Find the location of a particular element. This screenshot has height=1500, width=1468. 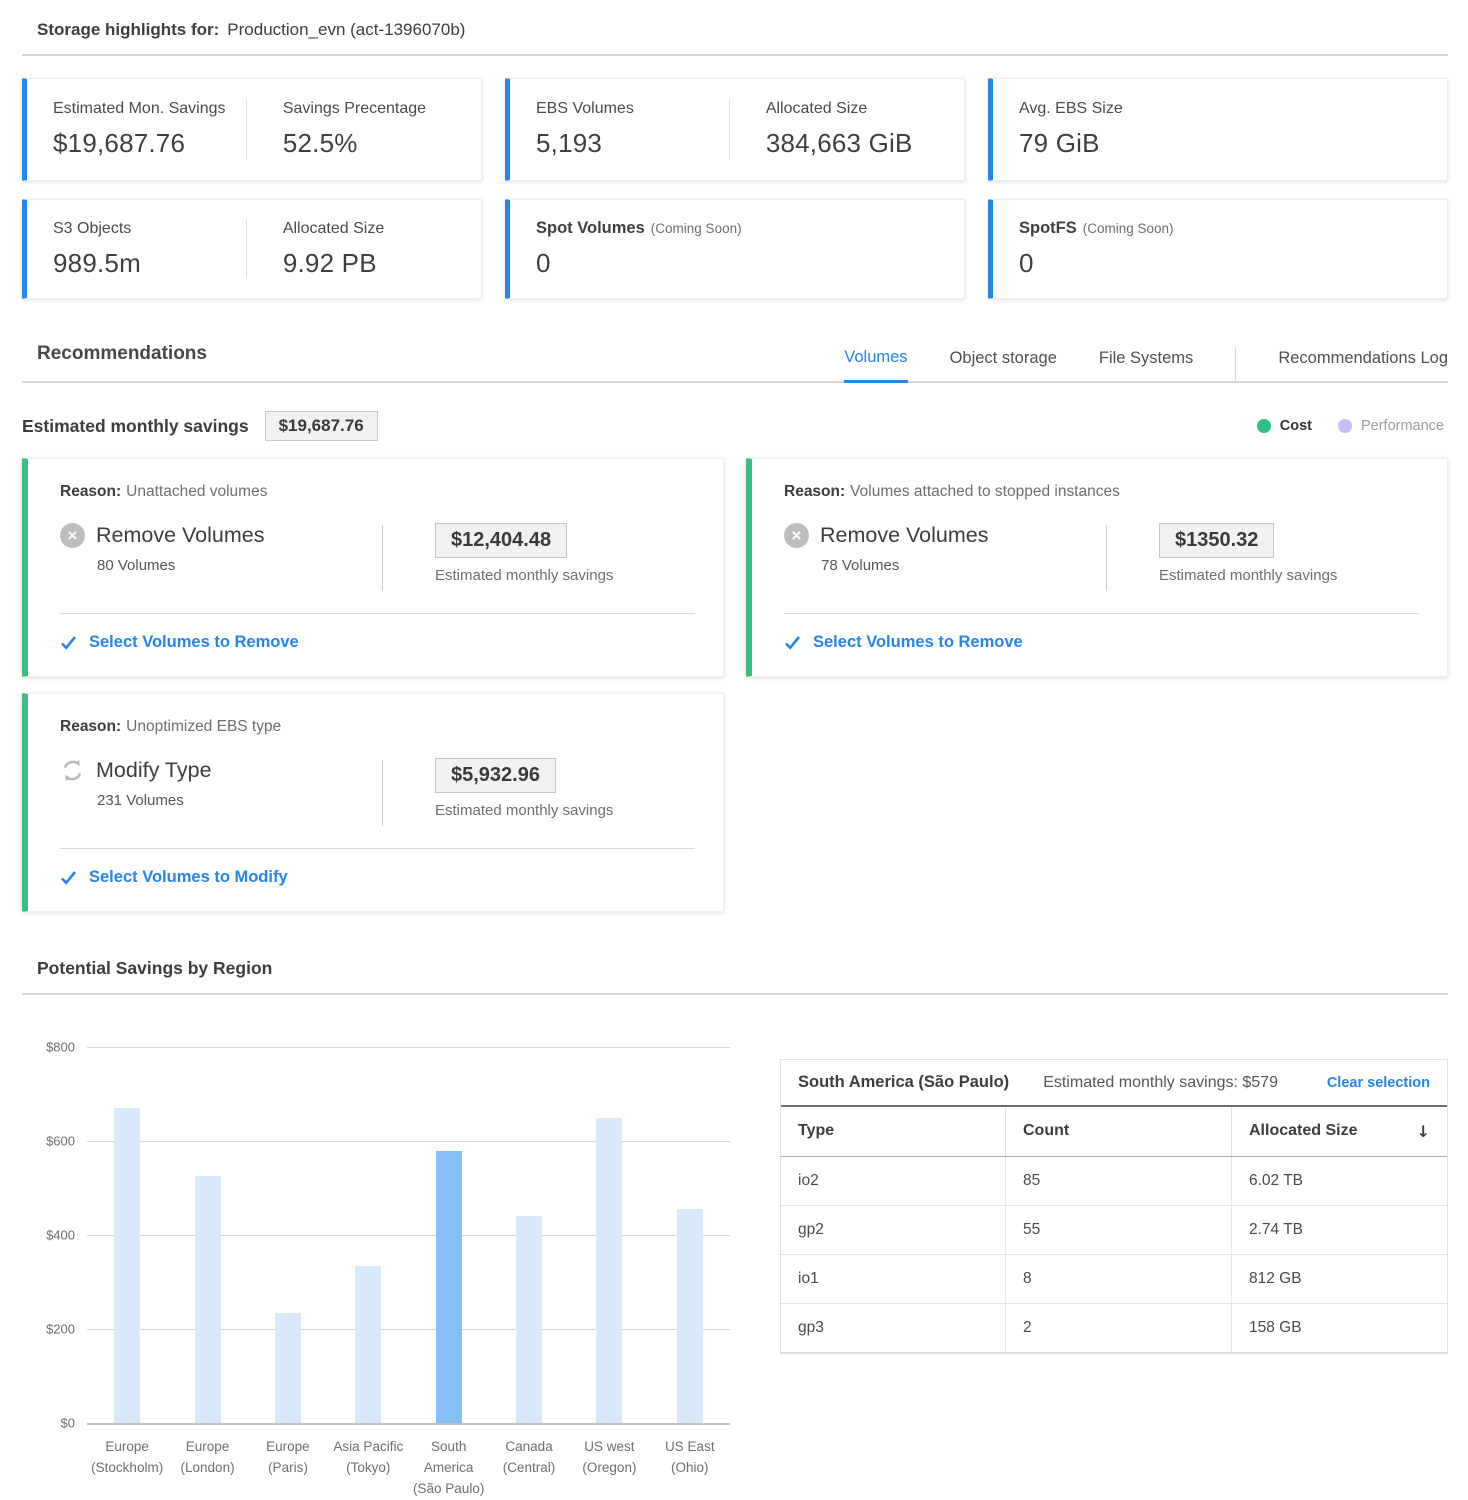

bar-asia-pacific-tokyo is located at coordinates (368, 1344).